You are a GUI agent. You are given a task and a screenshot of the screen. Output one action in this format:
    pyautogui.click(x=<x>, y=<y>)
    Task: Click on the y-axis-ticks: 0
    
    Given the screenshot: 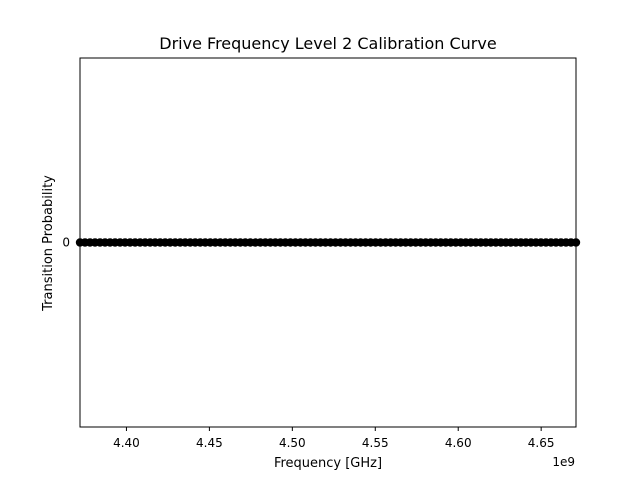 What is the action you would take?
    pyautogui.click(x=71, y=243)
    